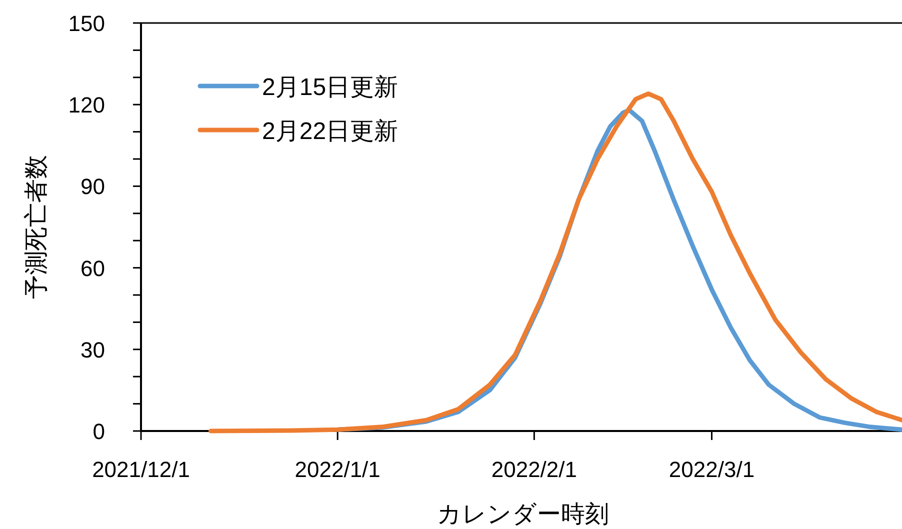 Image resolution: width=902 pixels, height=529 pixels. What do you see at coordinates (141, 469) in the screenshot?
I see `x-tick-label: 2021/12/1` at bounding box center [141, 469].